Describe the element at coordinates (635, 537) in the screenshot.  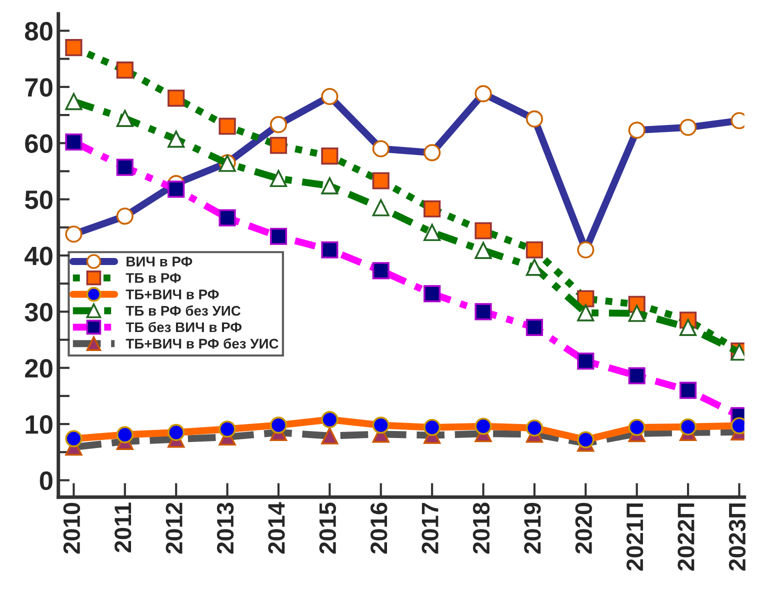
I see `x-tick-label: 2021П` at that location.